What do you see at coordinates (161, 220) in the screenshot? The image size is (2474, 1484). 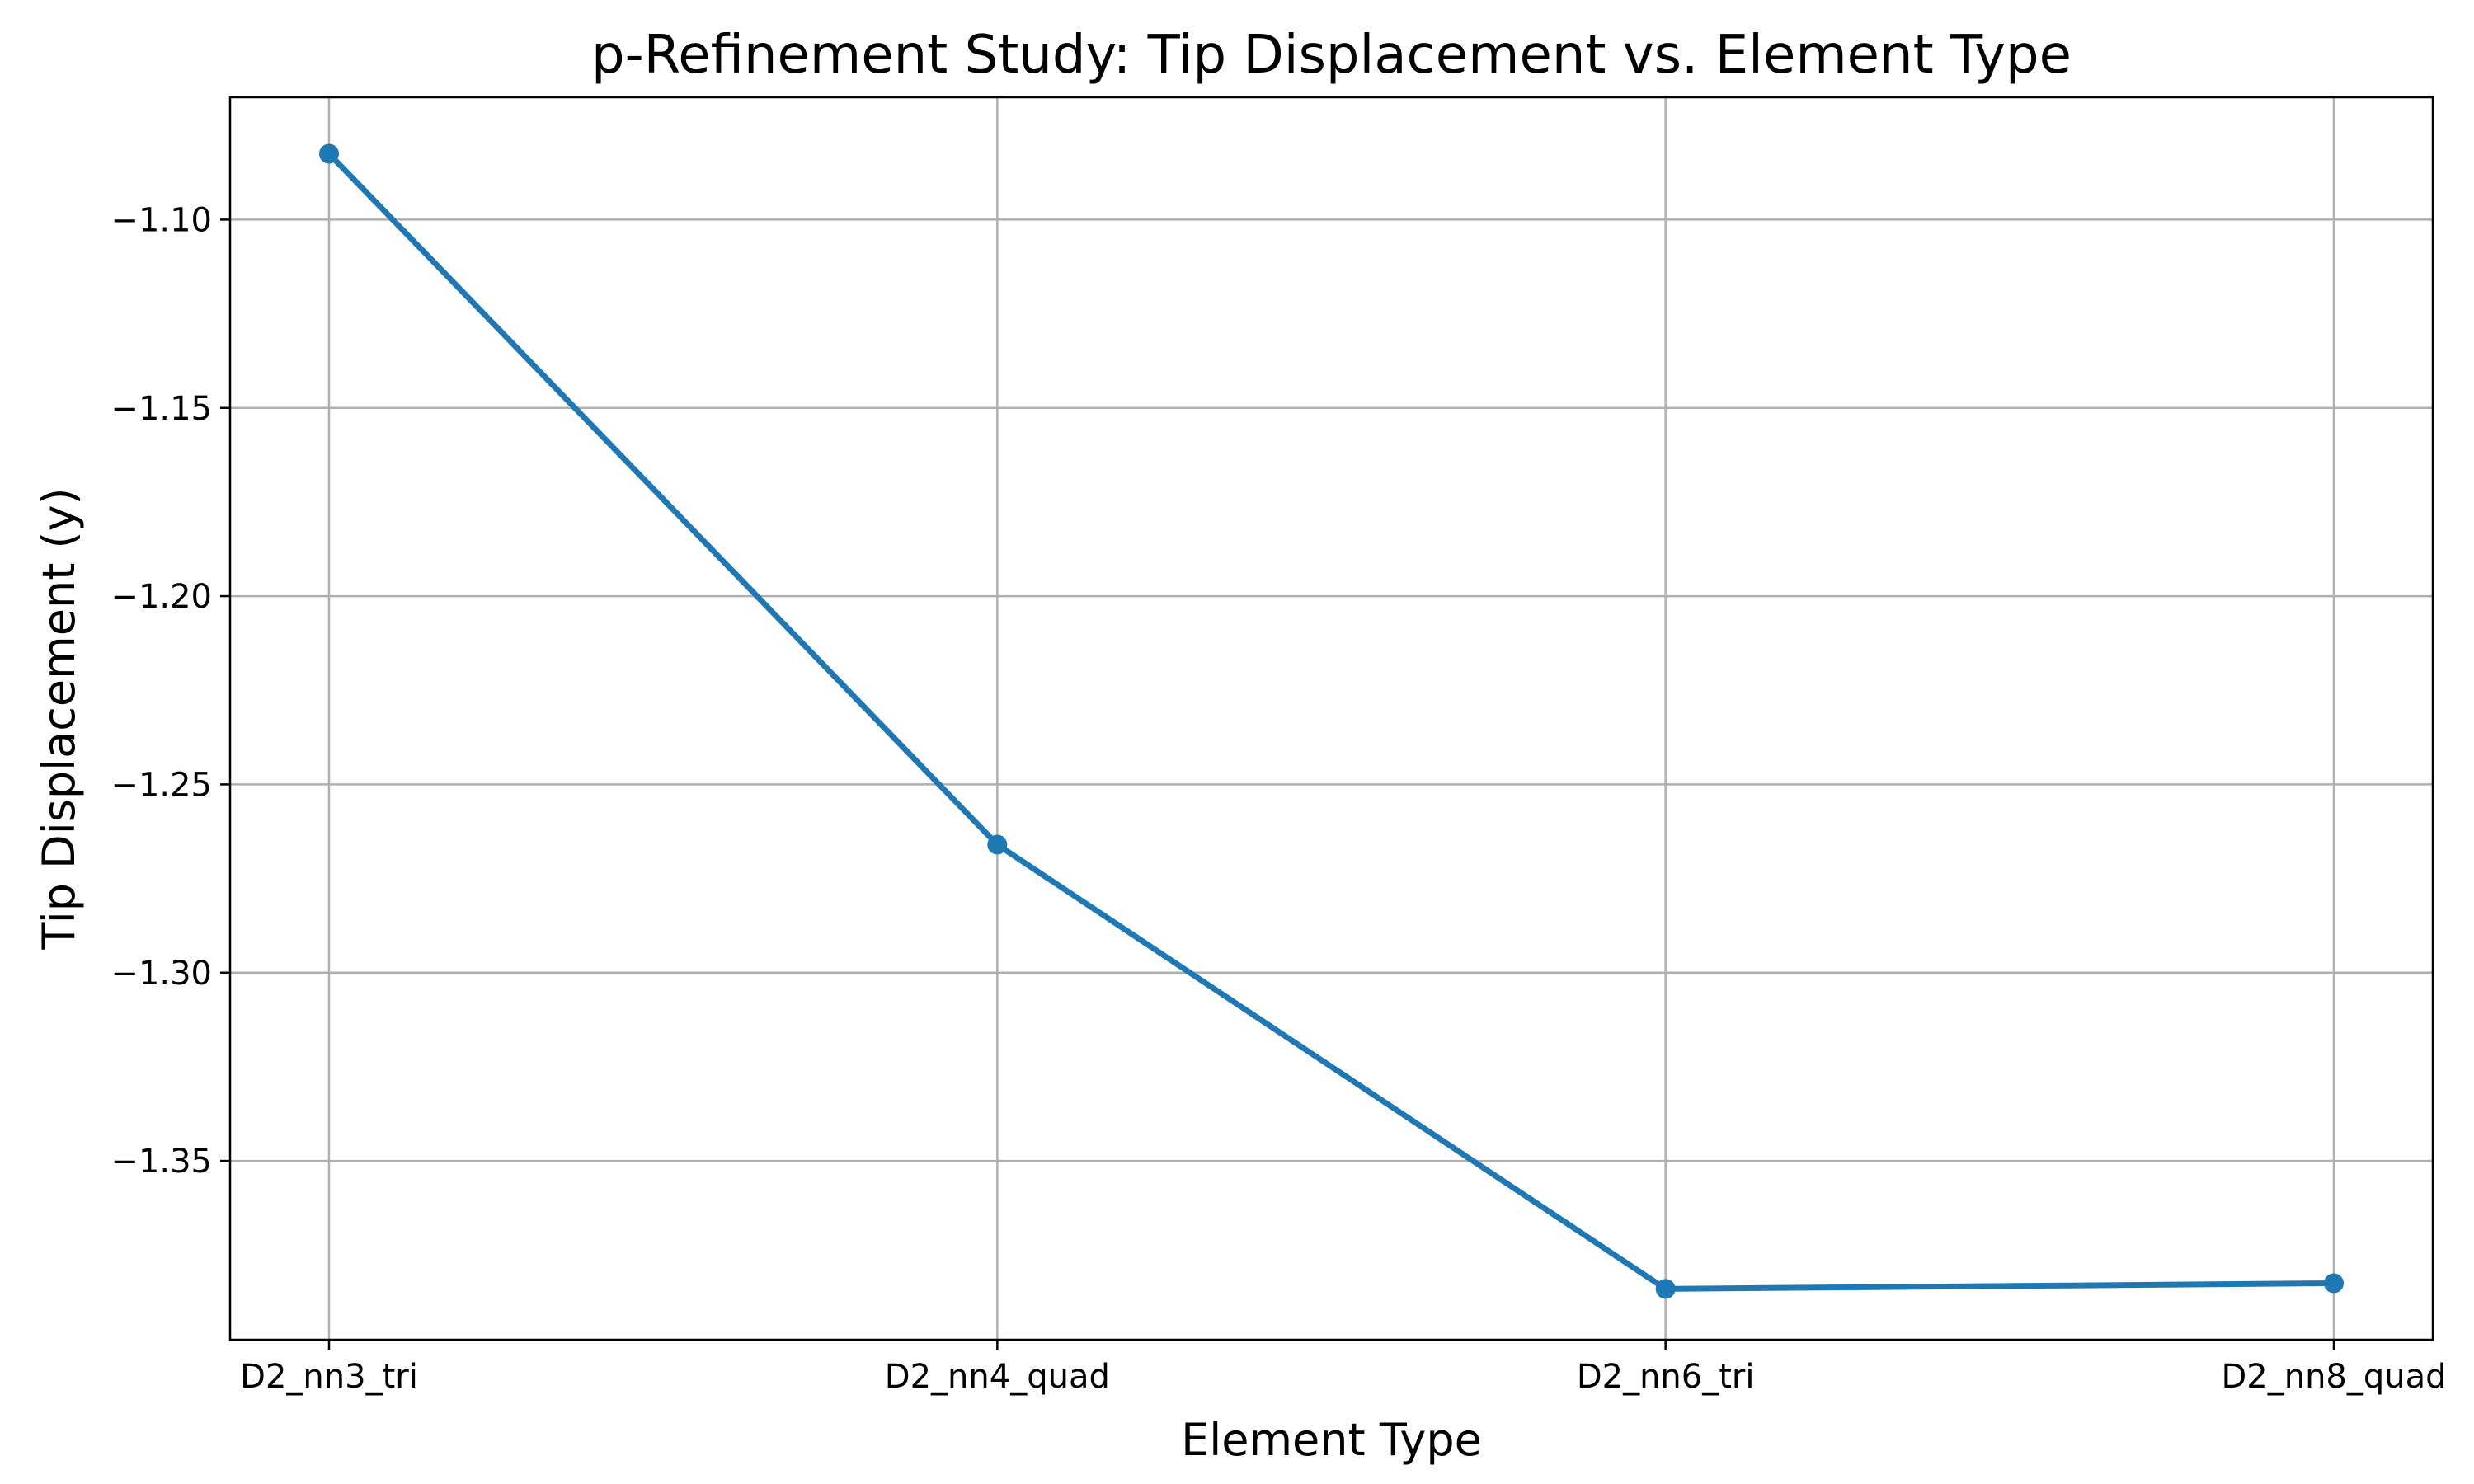 I see `y-tick-label: −1.10` at bounding box center [161, 220].